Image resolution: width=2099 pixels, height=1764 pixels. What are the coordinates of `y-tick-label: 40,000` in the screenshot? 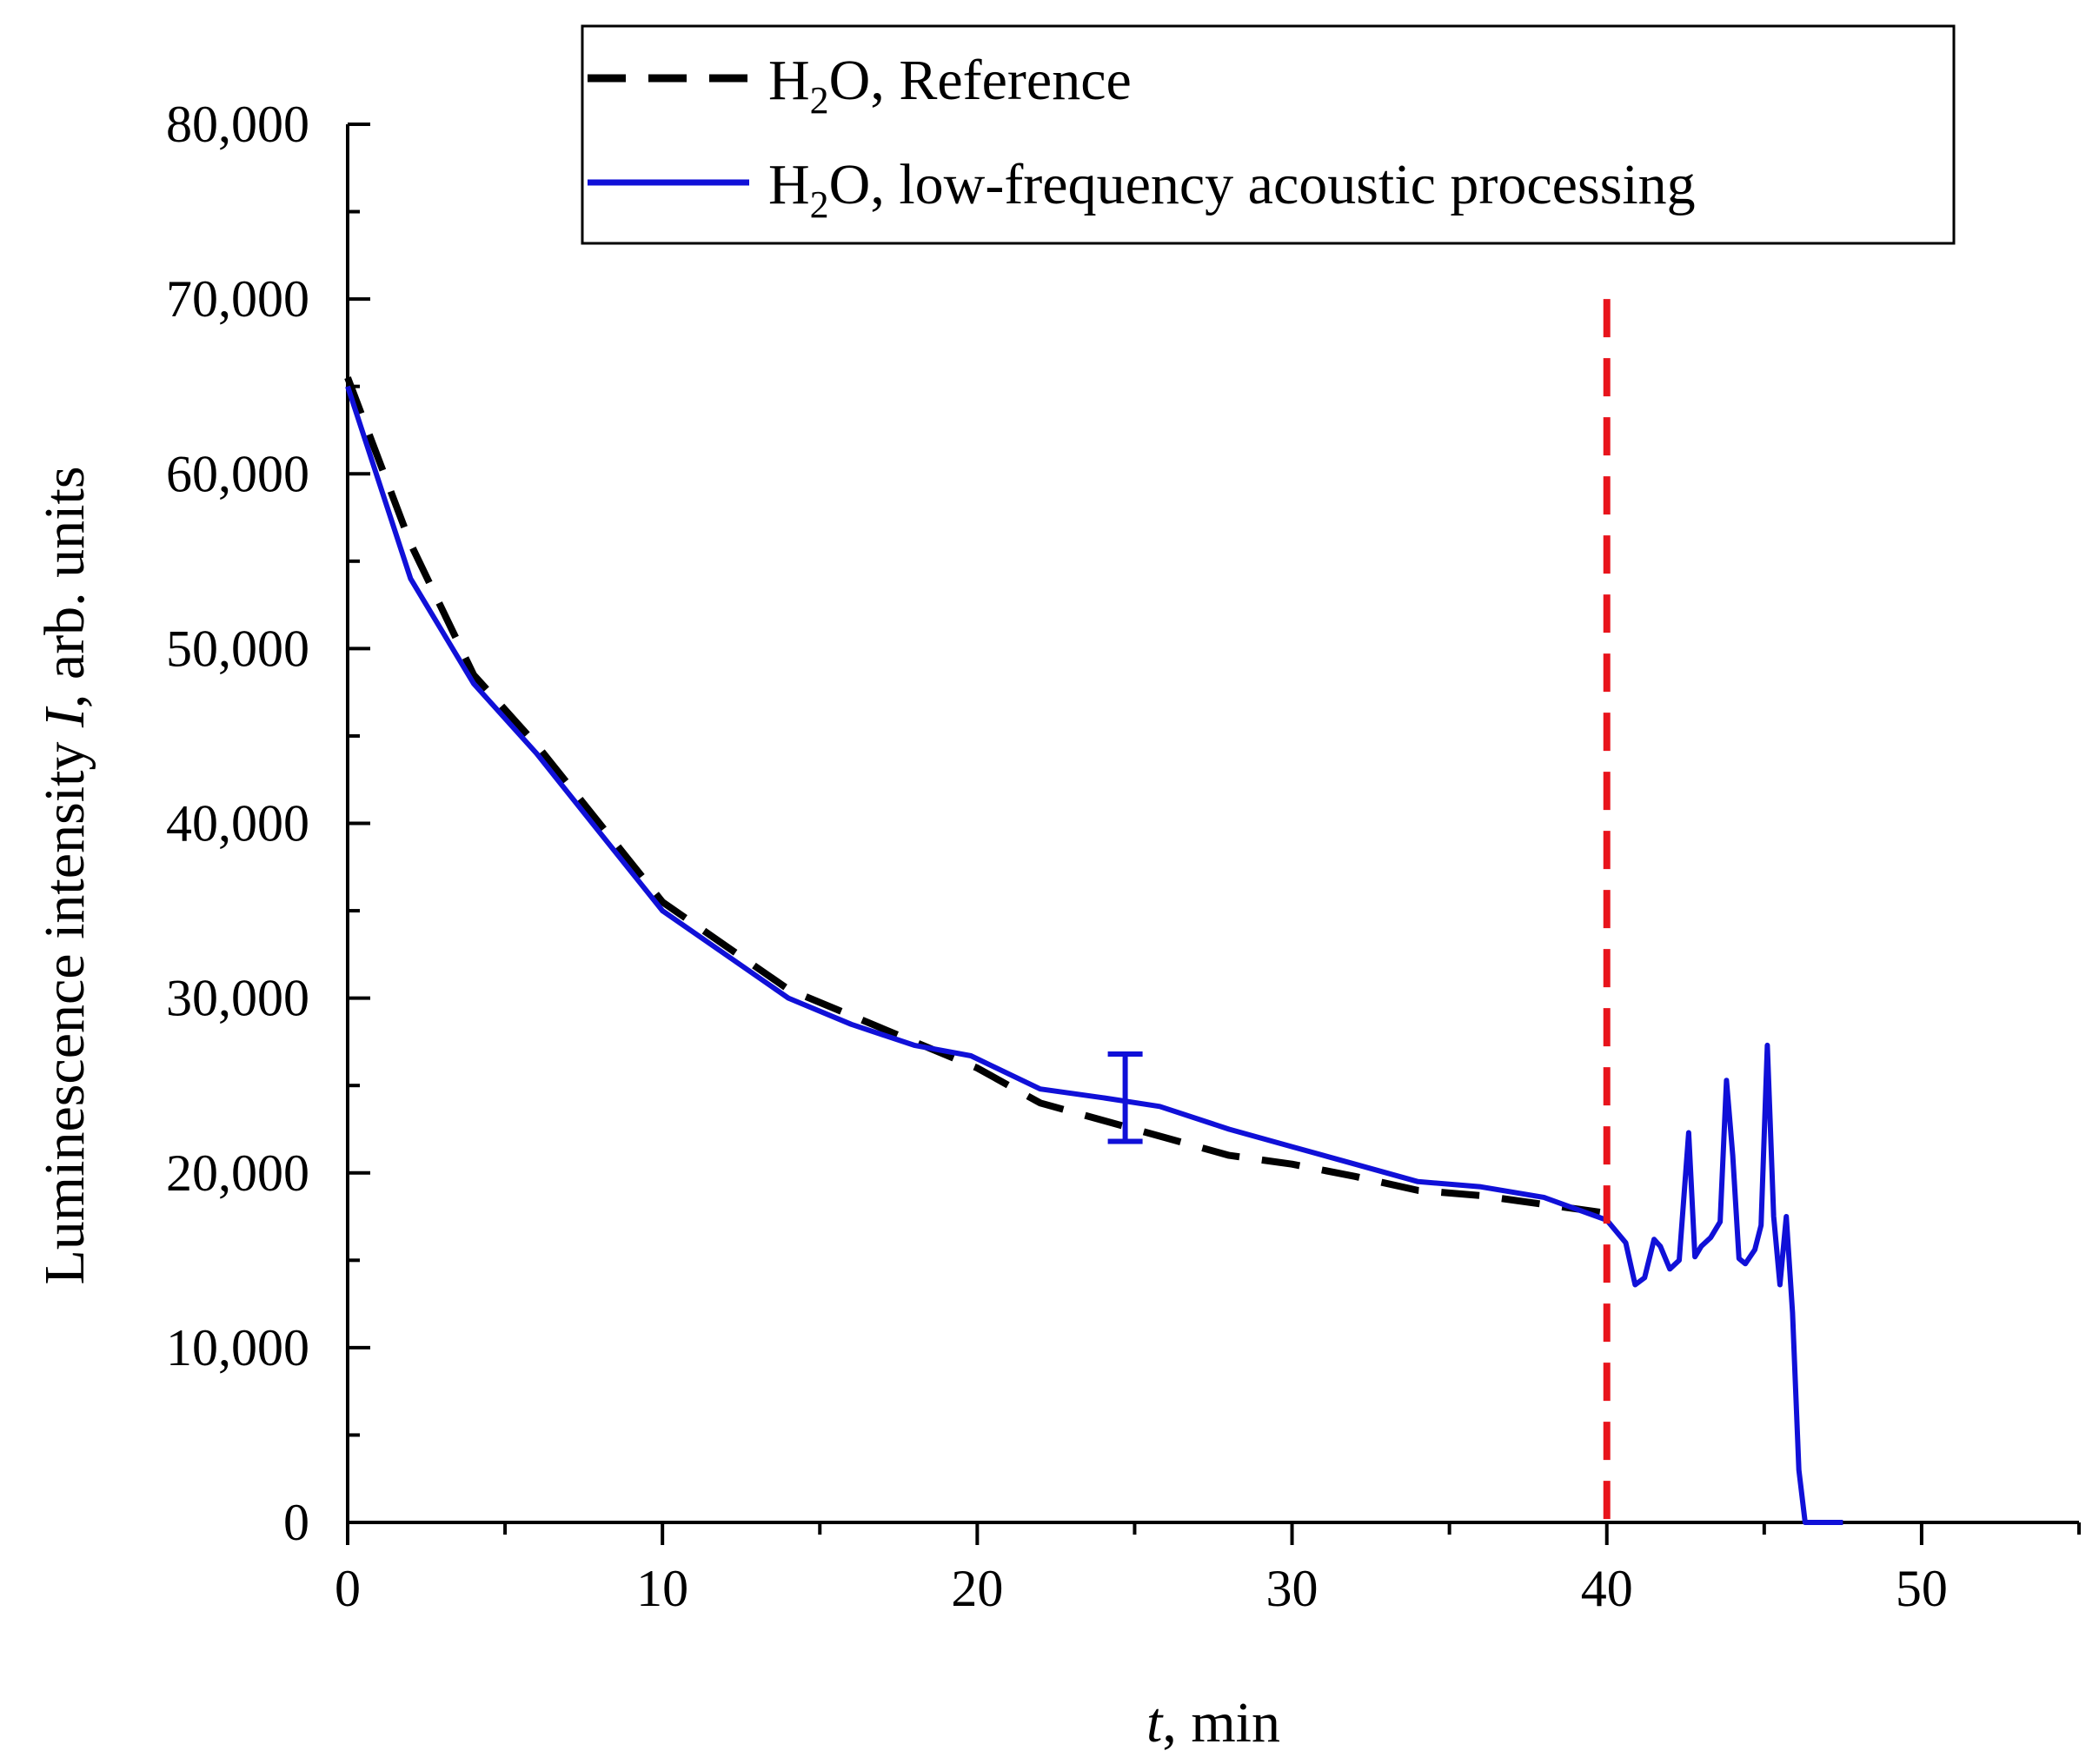 It's located at (237, 823).